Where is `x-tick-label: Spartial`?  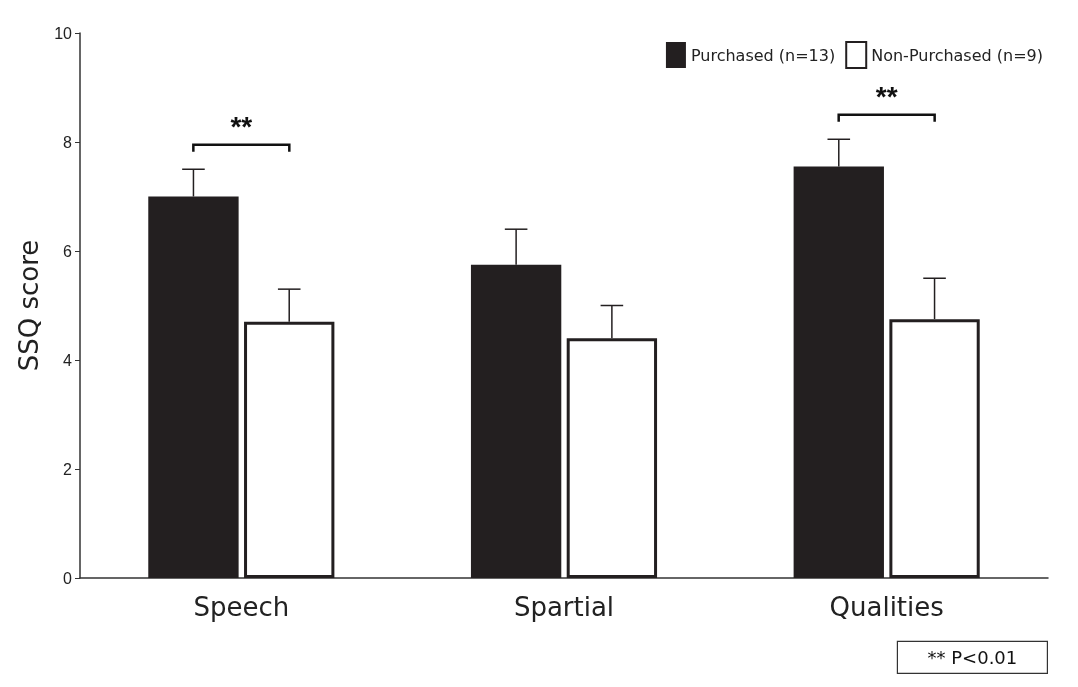
x-tick-label: Spartial is located at coordinates (564, 607).